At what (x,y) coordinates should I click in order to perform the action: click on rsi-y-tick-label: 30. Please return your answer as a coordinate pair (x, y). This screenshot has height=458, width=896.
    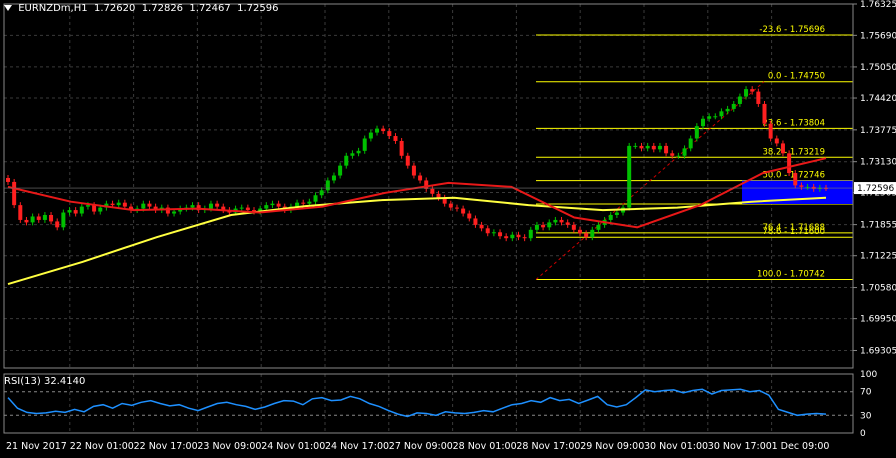
    Looking at the image, I should click on (866, 416).